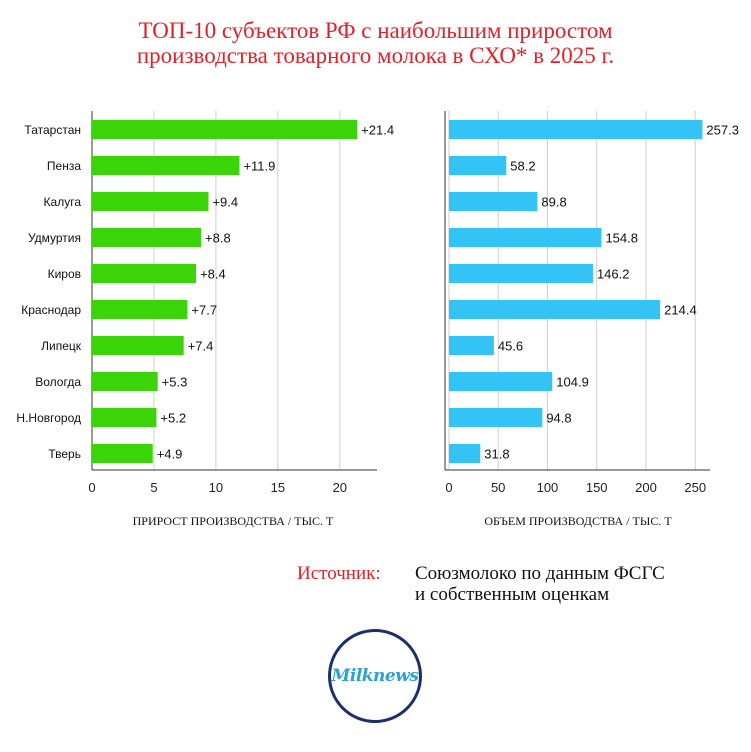 The width and height of the screenshot is (751, 752). What do you see at coordinates (578, 521) in the screenshot?
I see `right-x-axis-title: ОБЪЕМ ПРОИЗВОДСТВА / ТЫС. Т` at bounding box center [578, 521].